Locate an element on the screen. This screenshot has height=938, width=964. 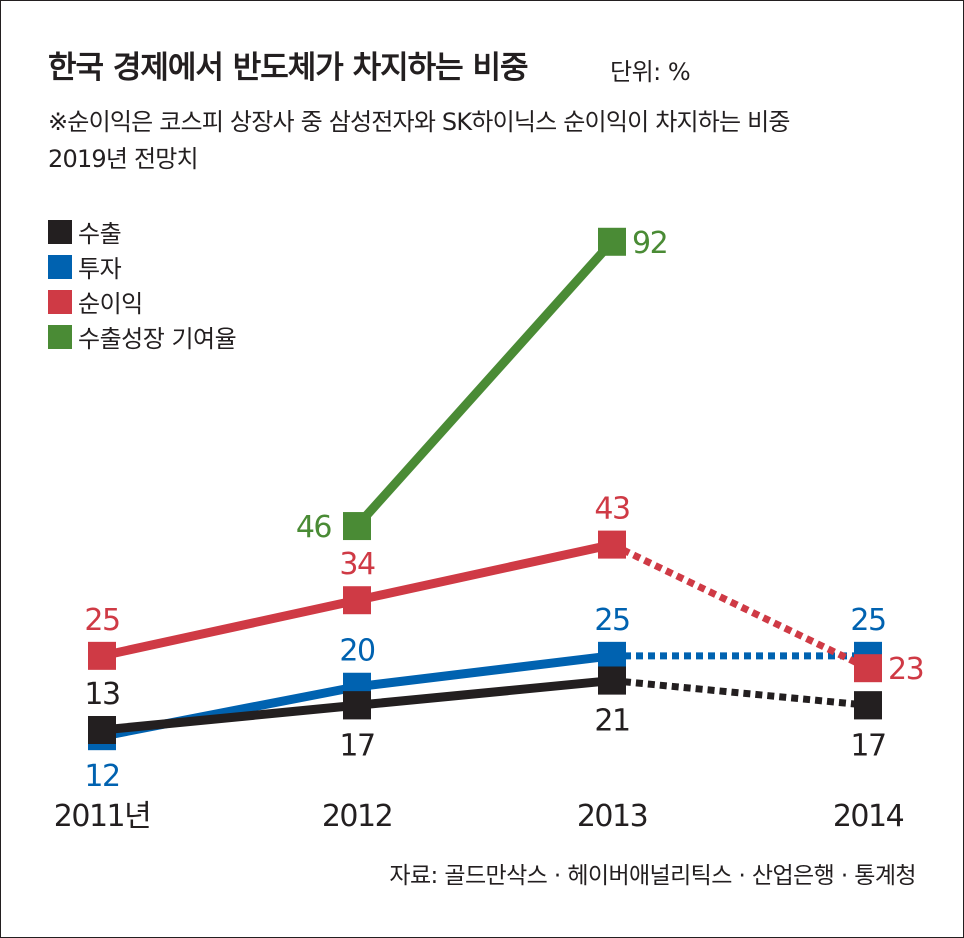
legend-swatch-investment is located at coordinates (60, 266).